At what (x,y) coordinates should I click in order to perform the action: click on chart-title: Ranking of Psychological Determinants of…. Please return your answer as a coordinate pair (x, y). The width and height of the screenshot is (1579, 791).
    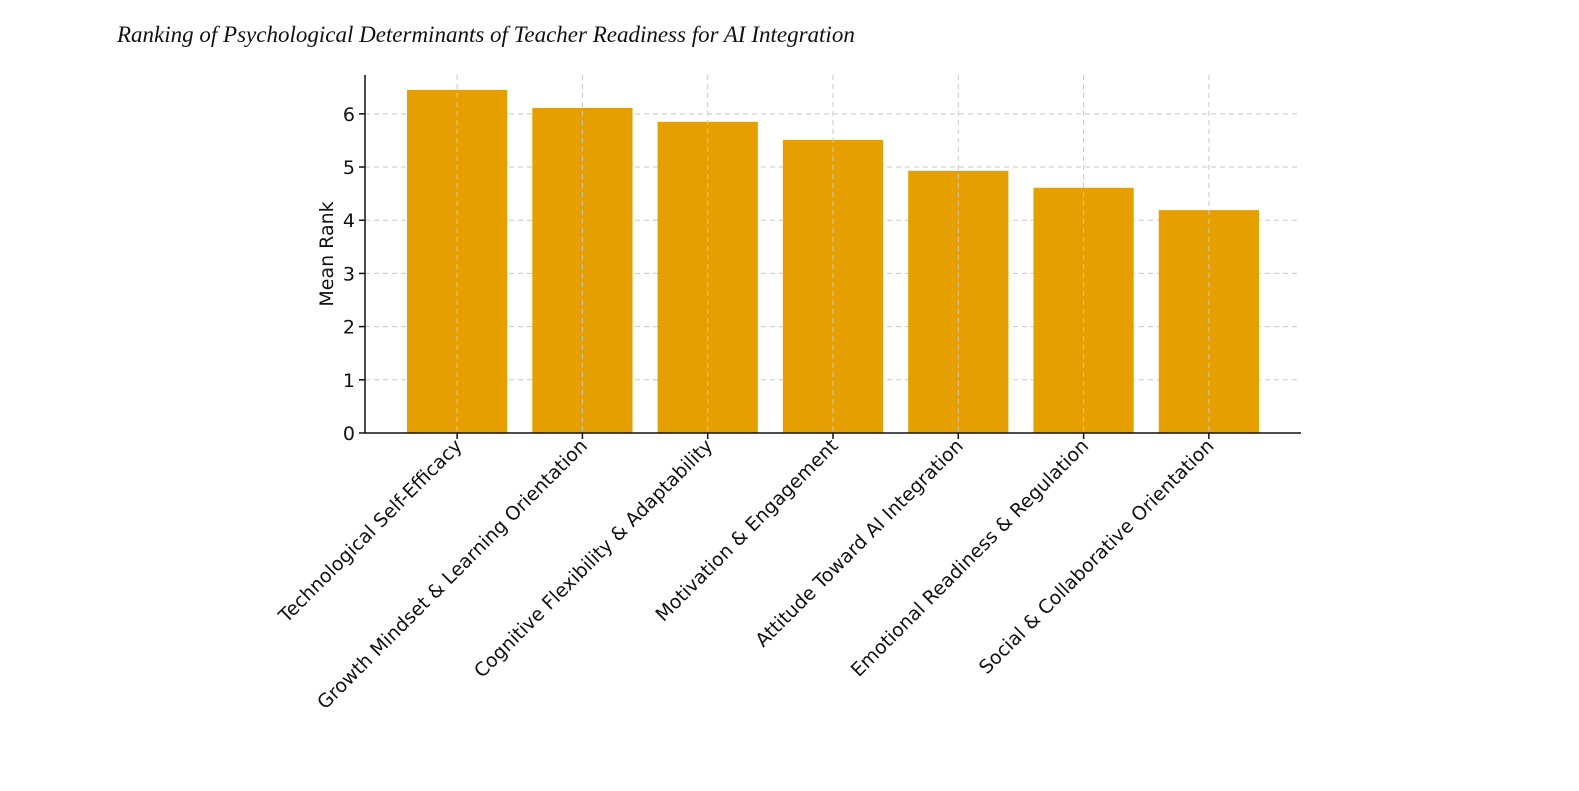
    Looking at the image, I should click on (485, 34).